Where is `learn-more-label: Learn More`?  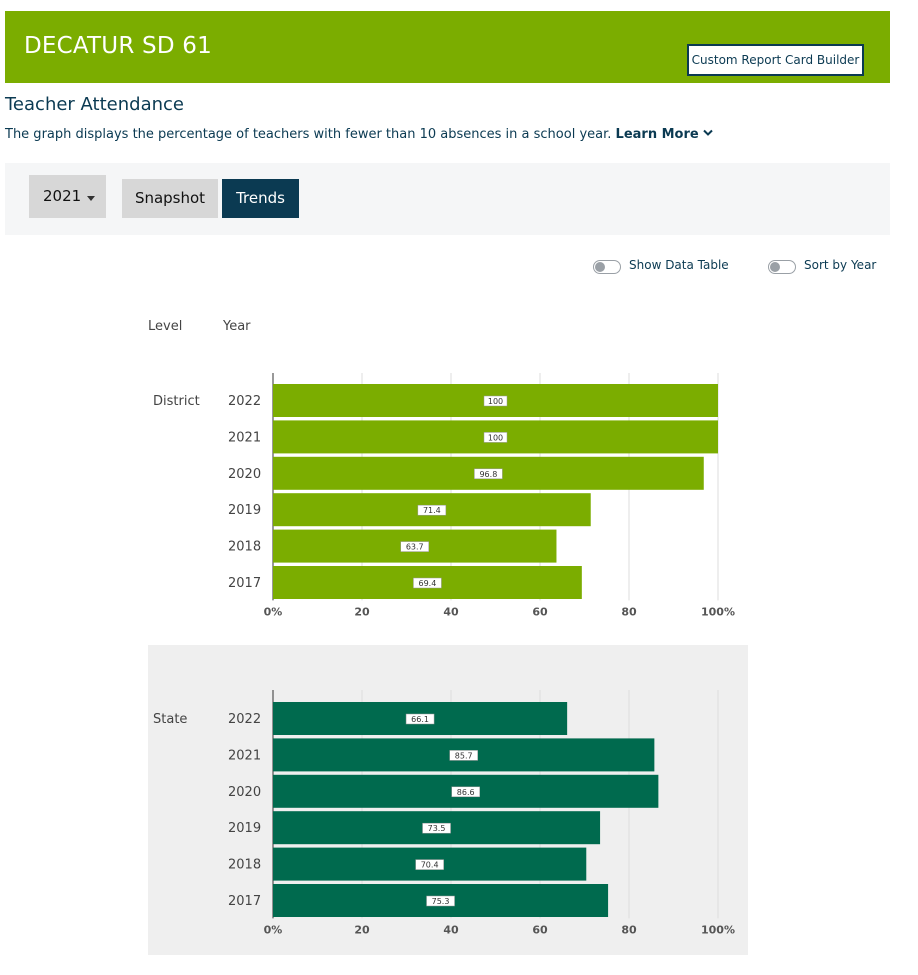
learn-more-label: Learn More is located at coordinates (657, 134).